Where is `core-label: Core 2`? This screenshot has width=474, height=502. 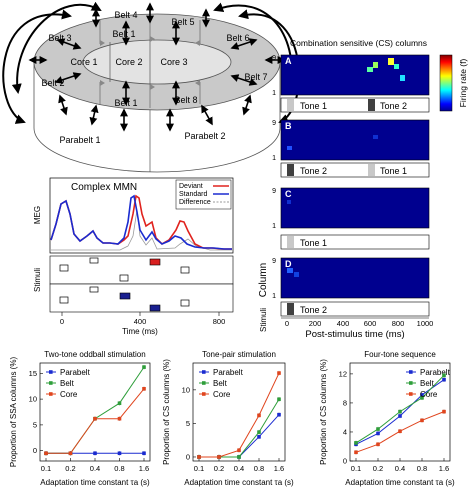
core-label: Core 2 is located at coordinates (128, 62).